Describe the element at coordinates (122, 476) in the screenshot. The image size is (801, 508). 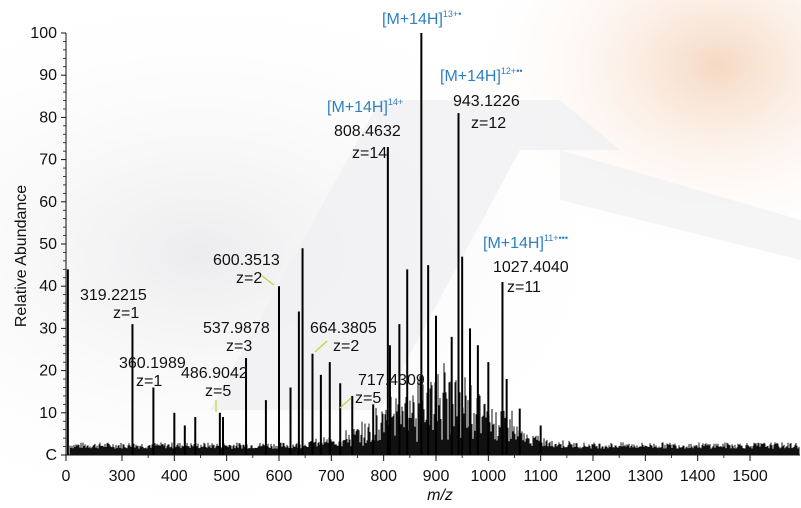
I see `x-tick-label: 300` at that location.